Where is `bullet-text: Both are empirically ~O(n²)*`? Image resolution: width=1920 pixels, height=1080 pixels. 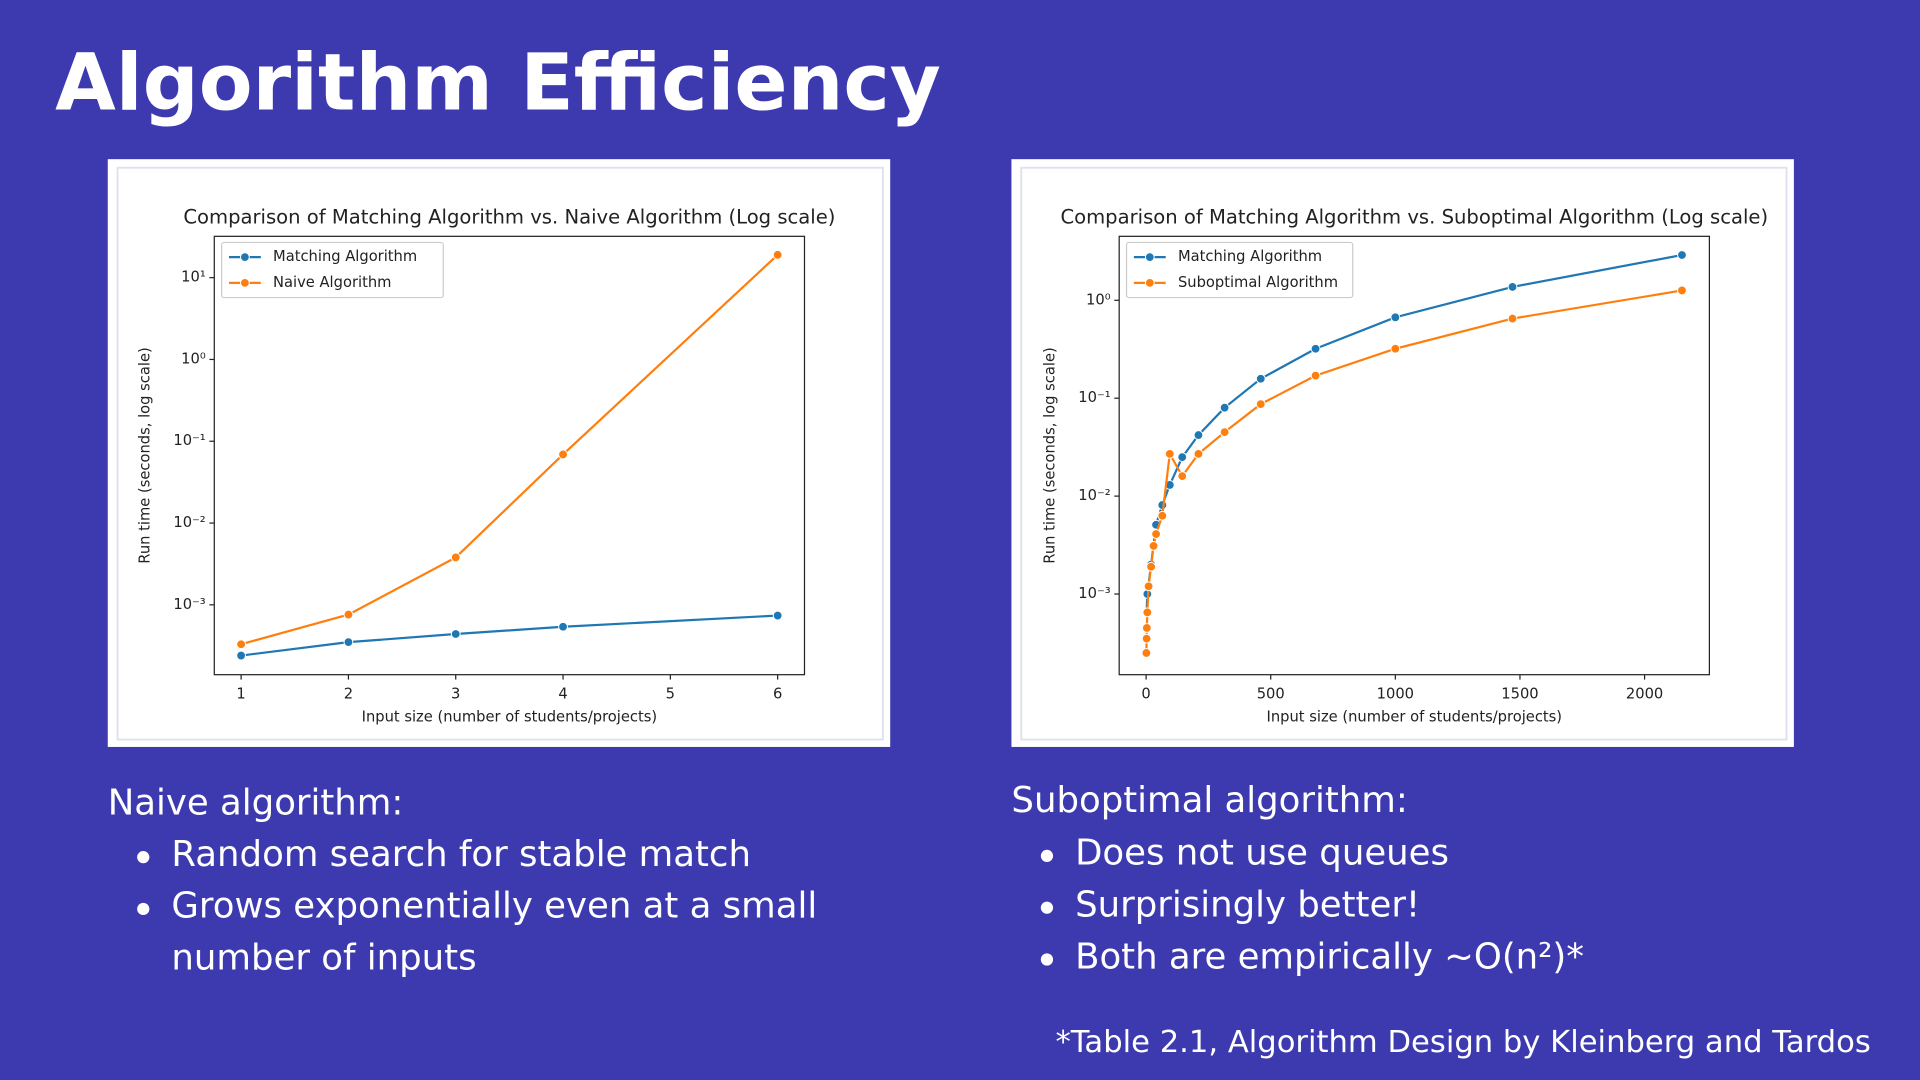
bullet-text: Both are empirically ~O(n²)* is located at coordinates (1329, 956).